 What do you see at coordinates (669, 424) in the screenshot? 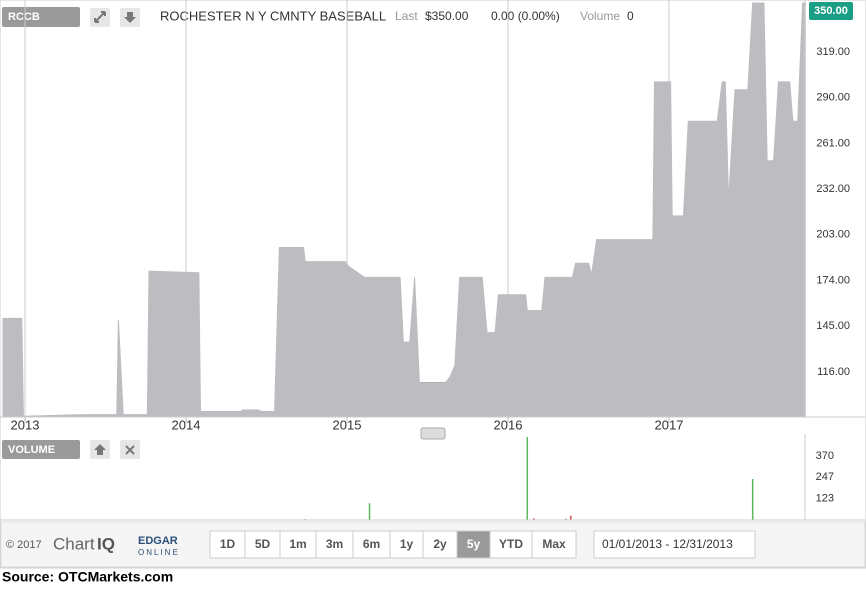
I see `x-tick-label: 2017` at bounding box center [669, 424].